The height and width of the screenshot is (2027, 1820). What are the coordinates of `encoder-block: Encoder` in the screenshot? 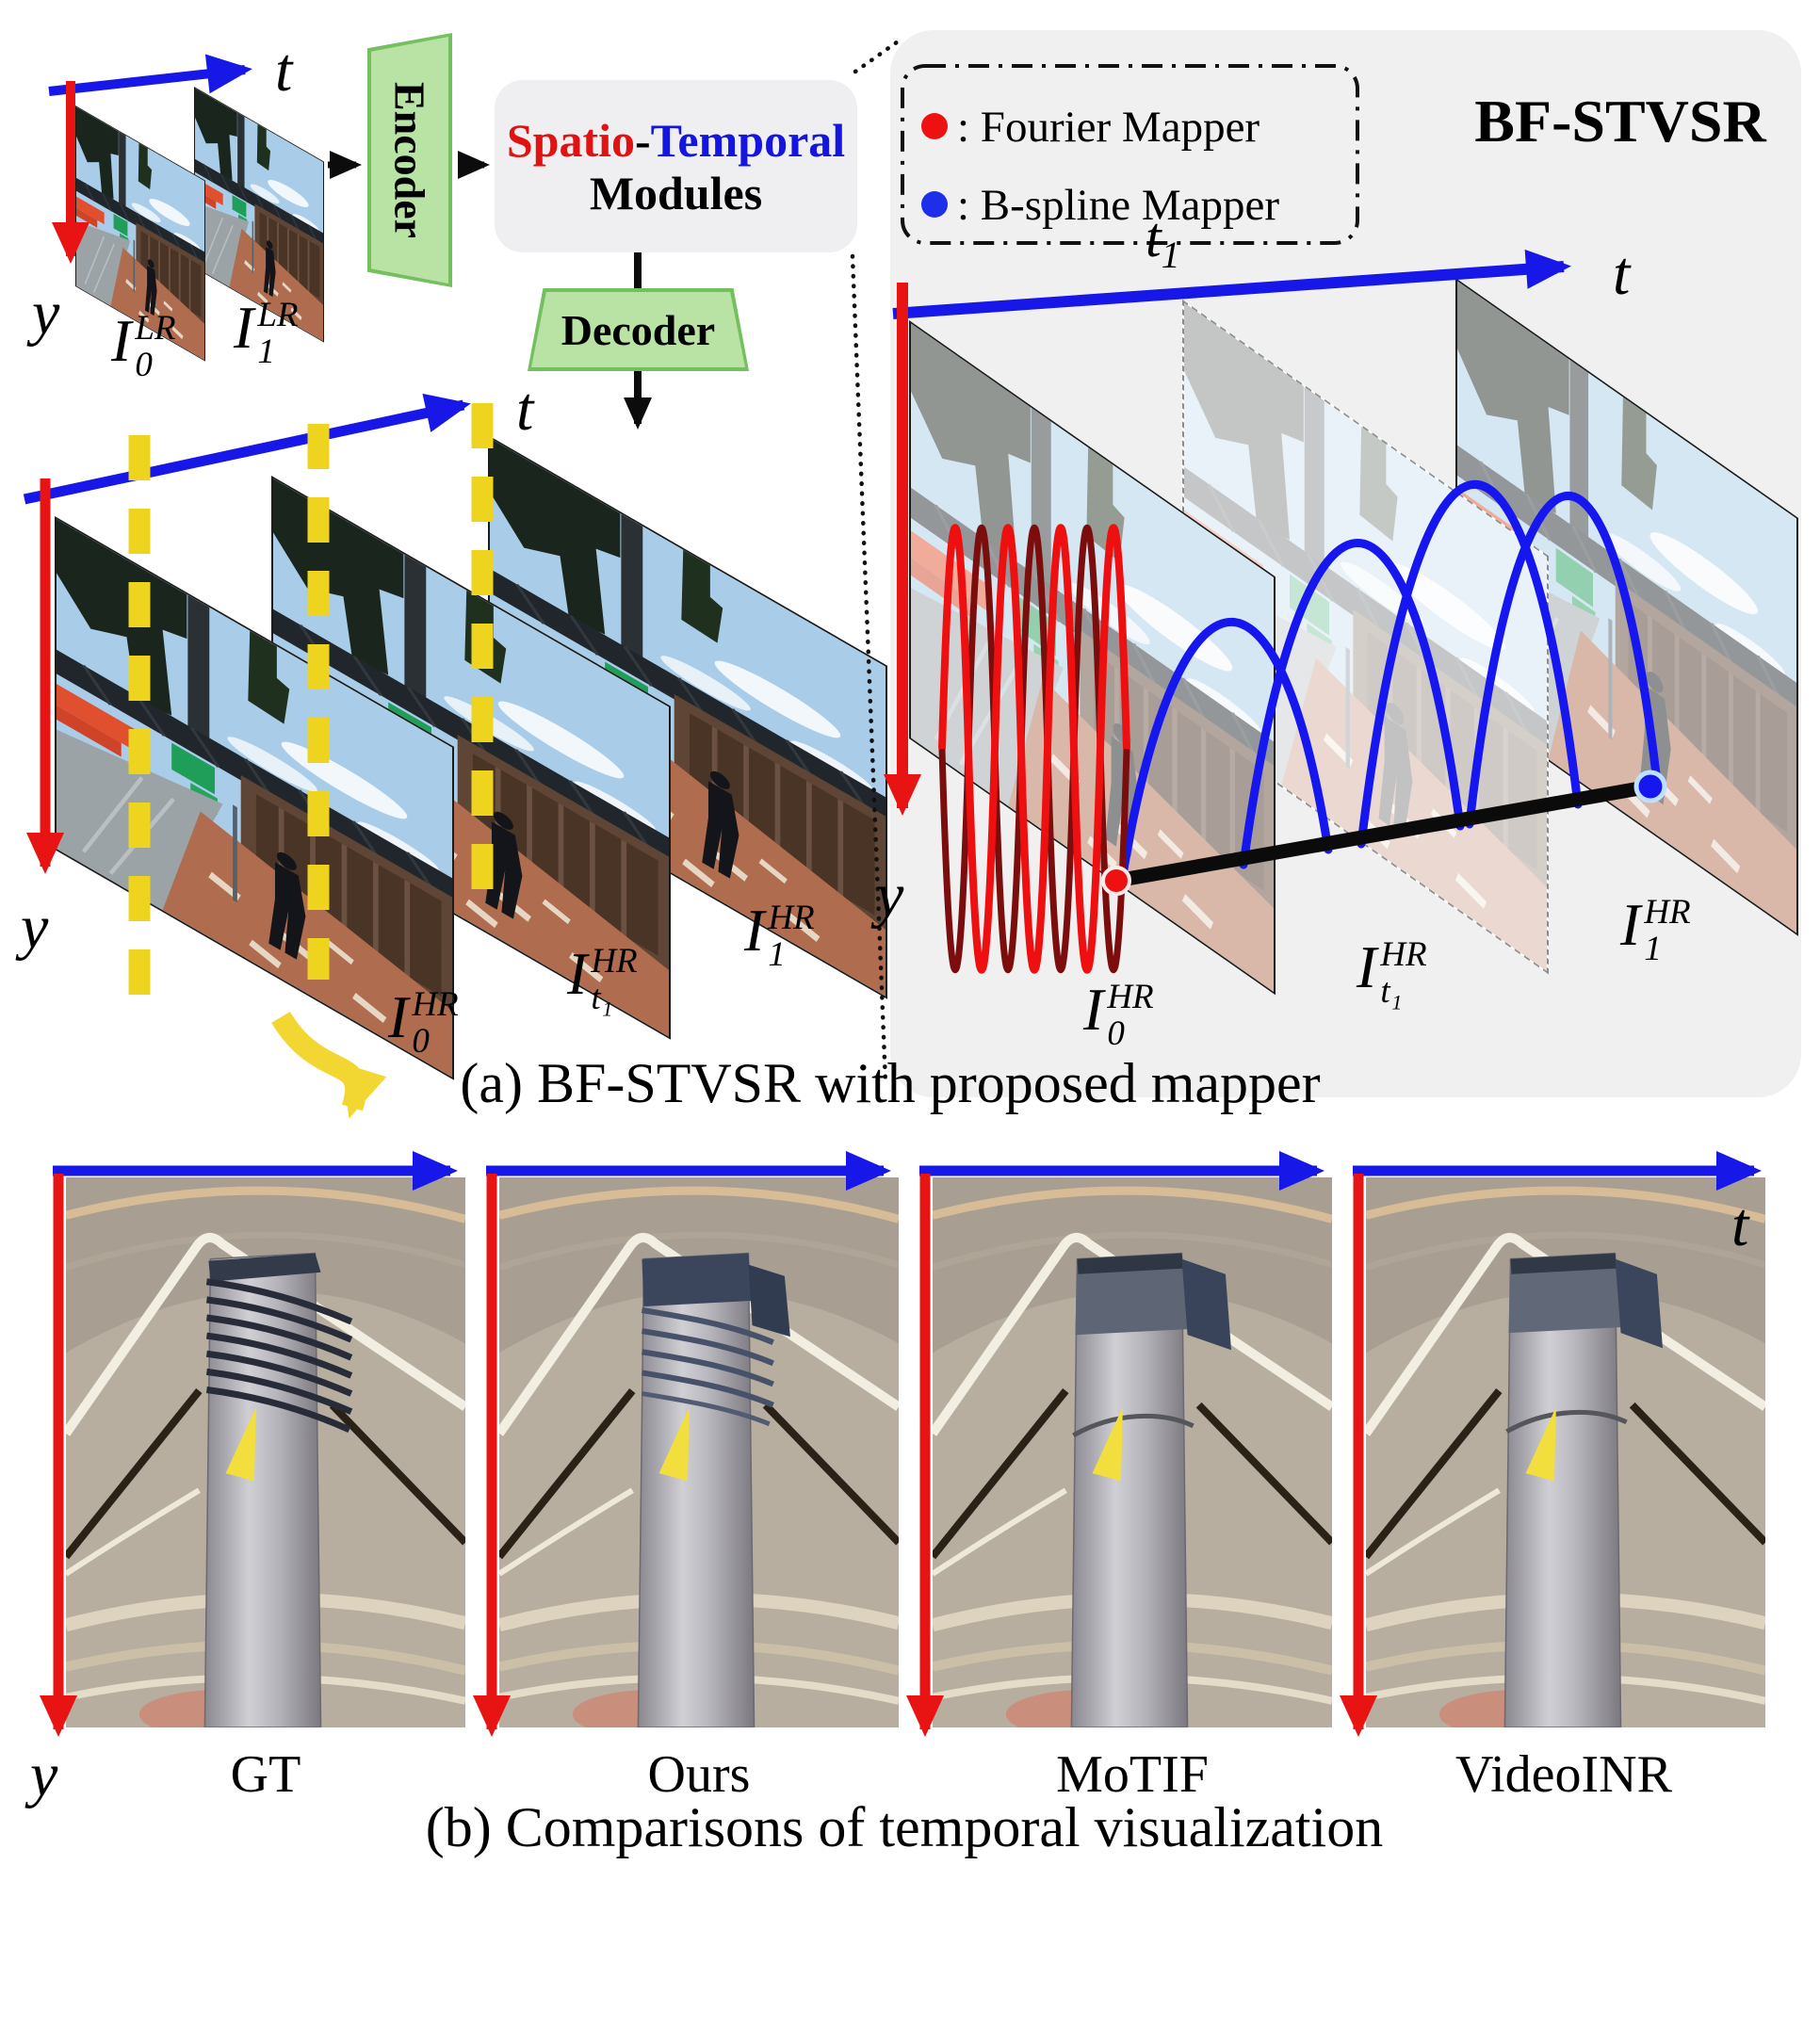 It's located at (409, 160).